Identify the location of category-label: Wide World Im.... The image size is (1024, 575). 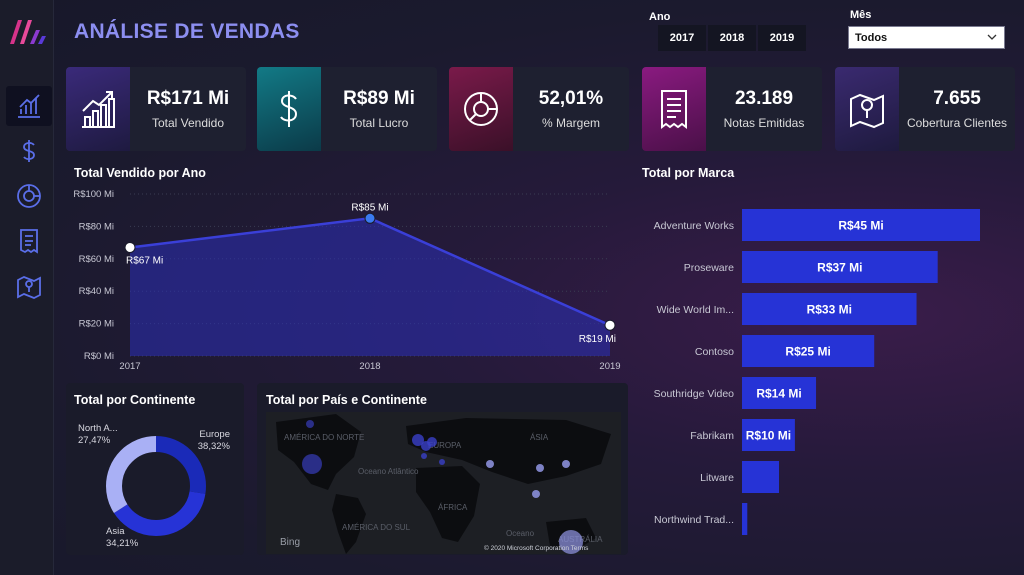
(695, 310).